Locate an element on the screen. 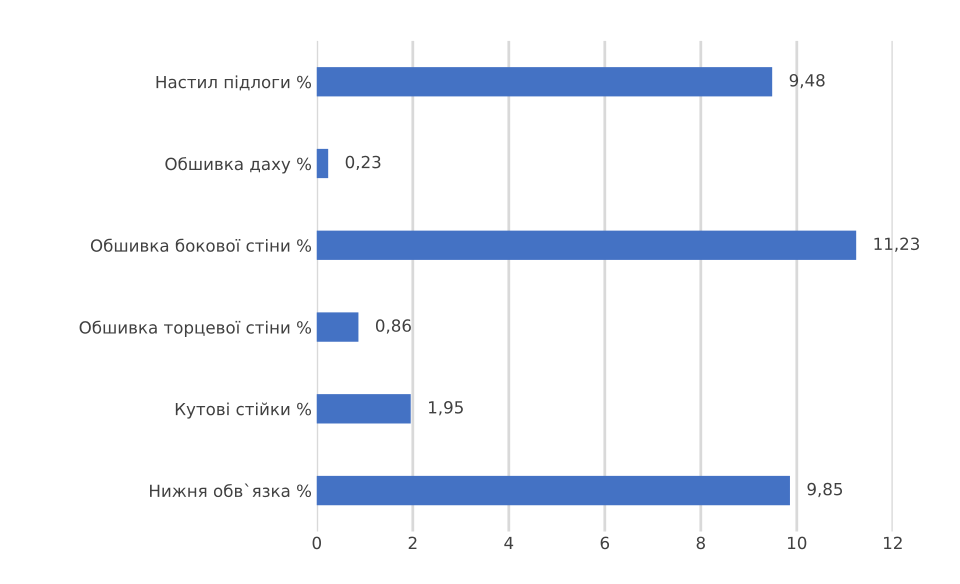 This screenshot has height=584, width=960. x-tick-label: 0 is located at coordinates (316, 543).